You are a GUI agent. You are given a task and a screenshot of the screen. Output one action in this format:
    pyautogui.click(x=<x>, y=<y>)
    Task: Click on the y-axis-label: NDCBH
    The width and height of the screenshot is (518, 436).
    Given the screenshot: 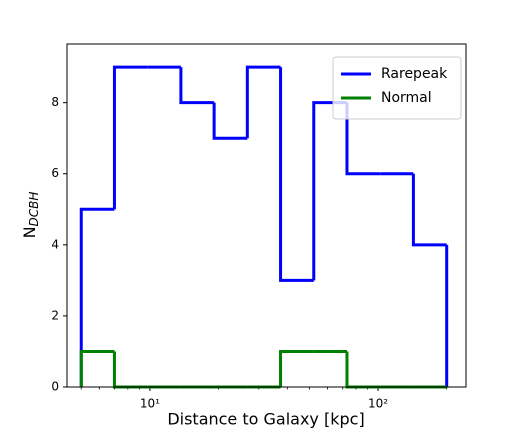 What is the action you would take?
    pyautogui.click(x=30, y=215)
    